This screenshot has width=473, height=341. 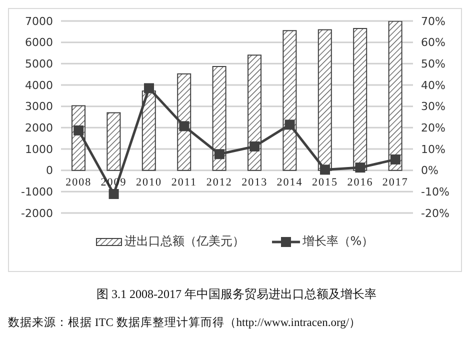 I want to click on y2-tick-label: 50%, so click(x=433, y=64).